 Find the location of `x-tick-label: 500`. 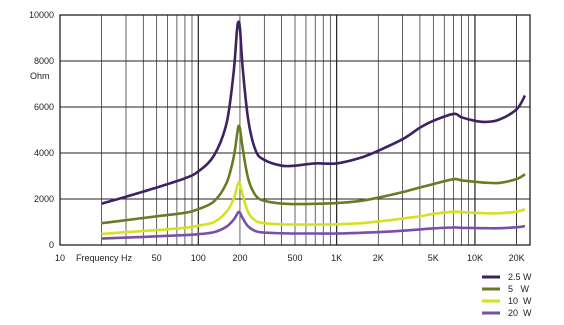

x-tick-label: 500 is located at coordinates (294, 258).